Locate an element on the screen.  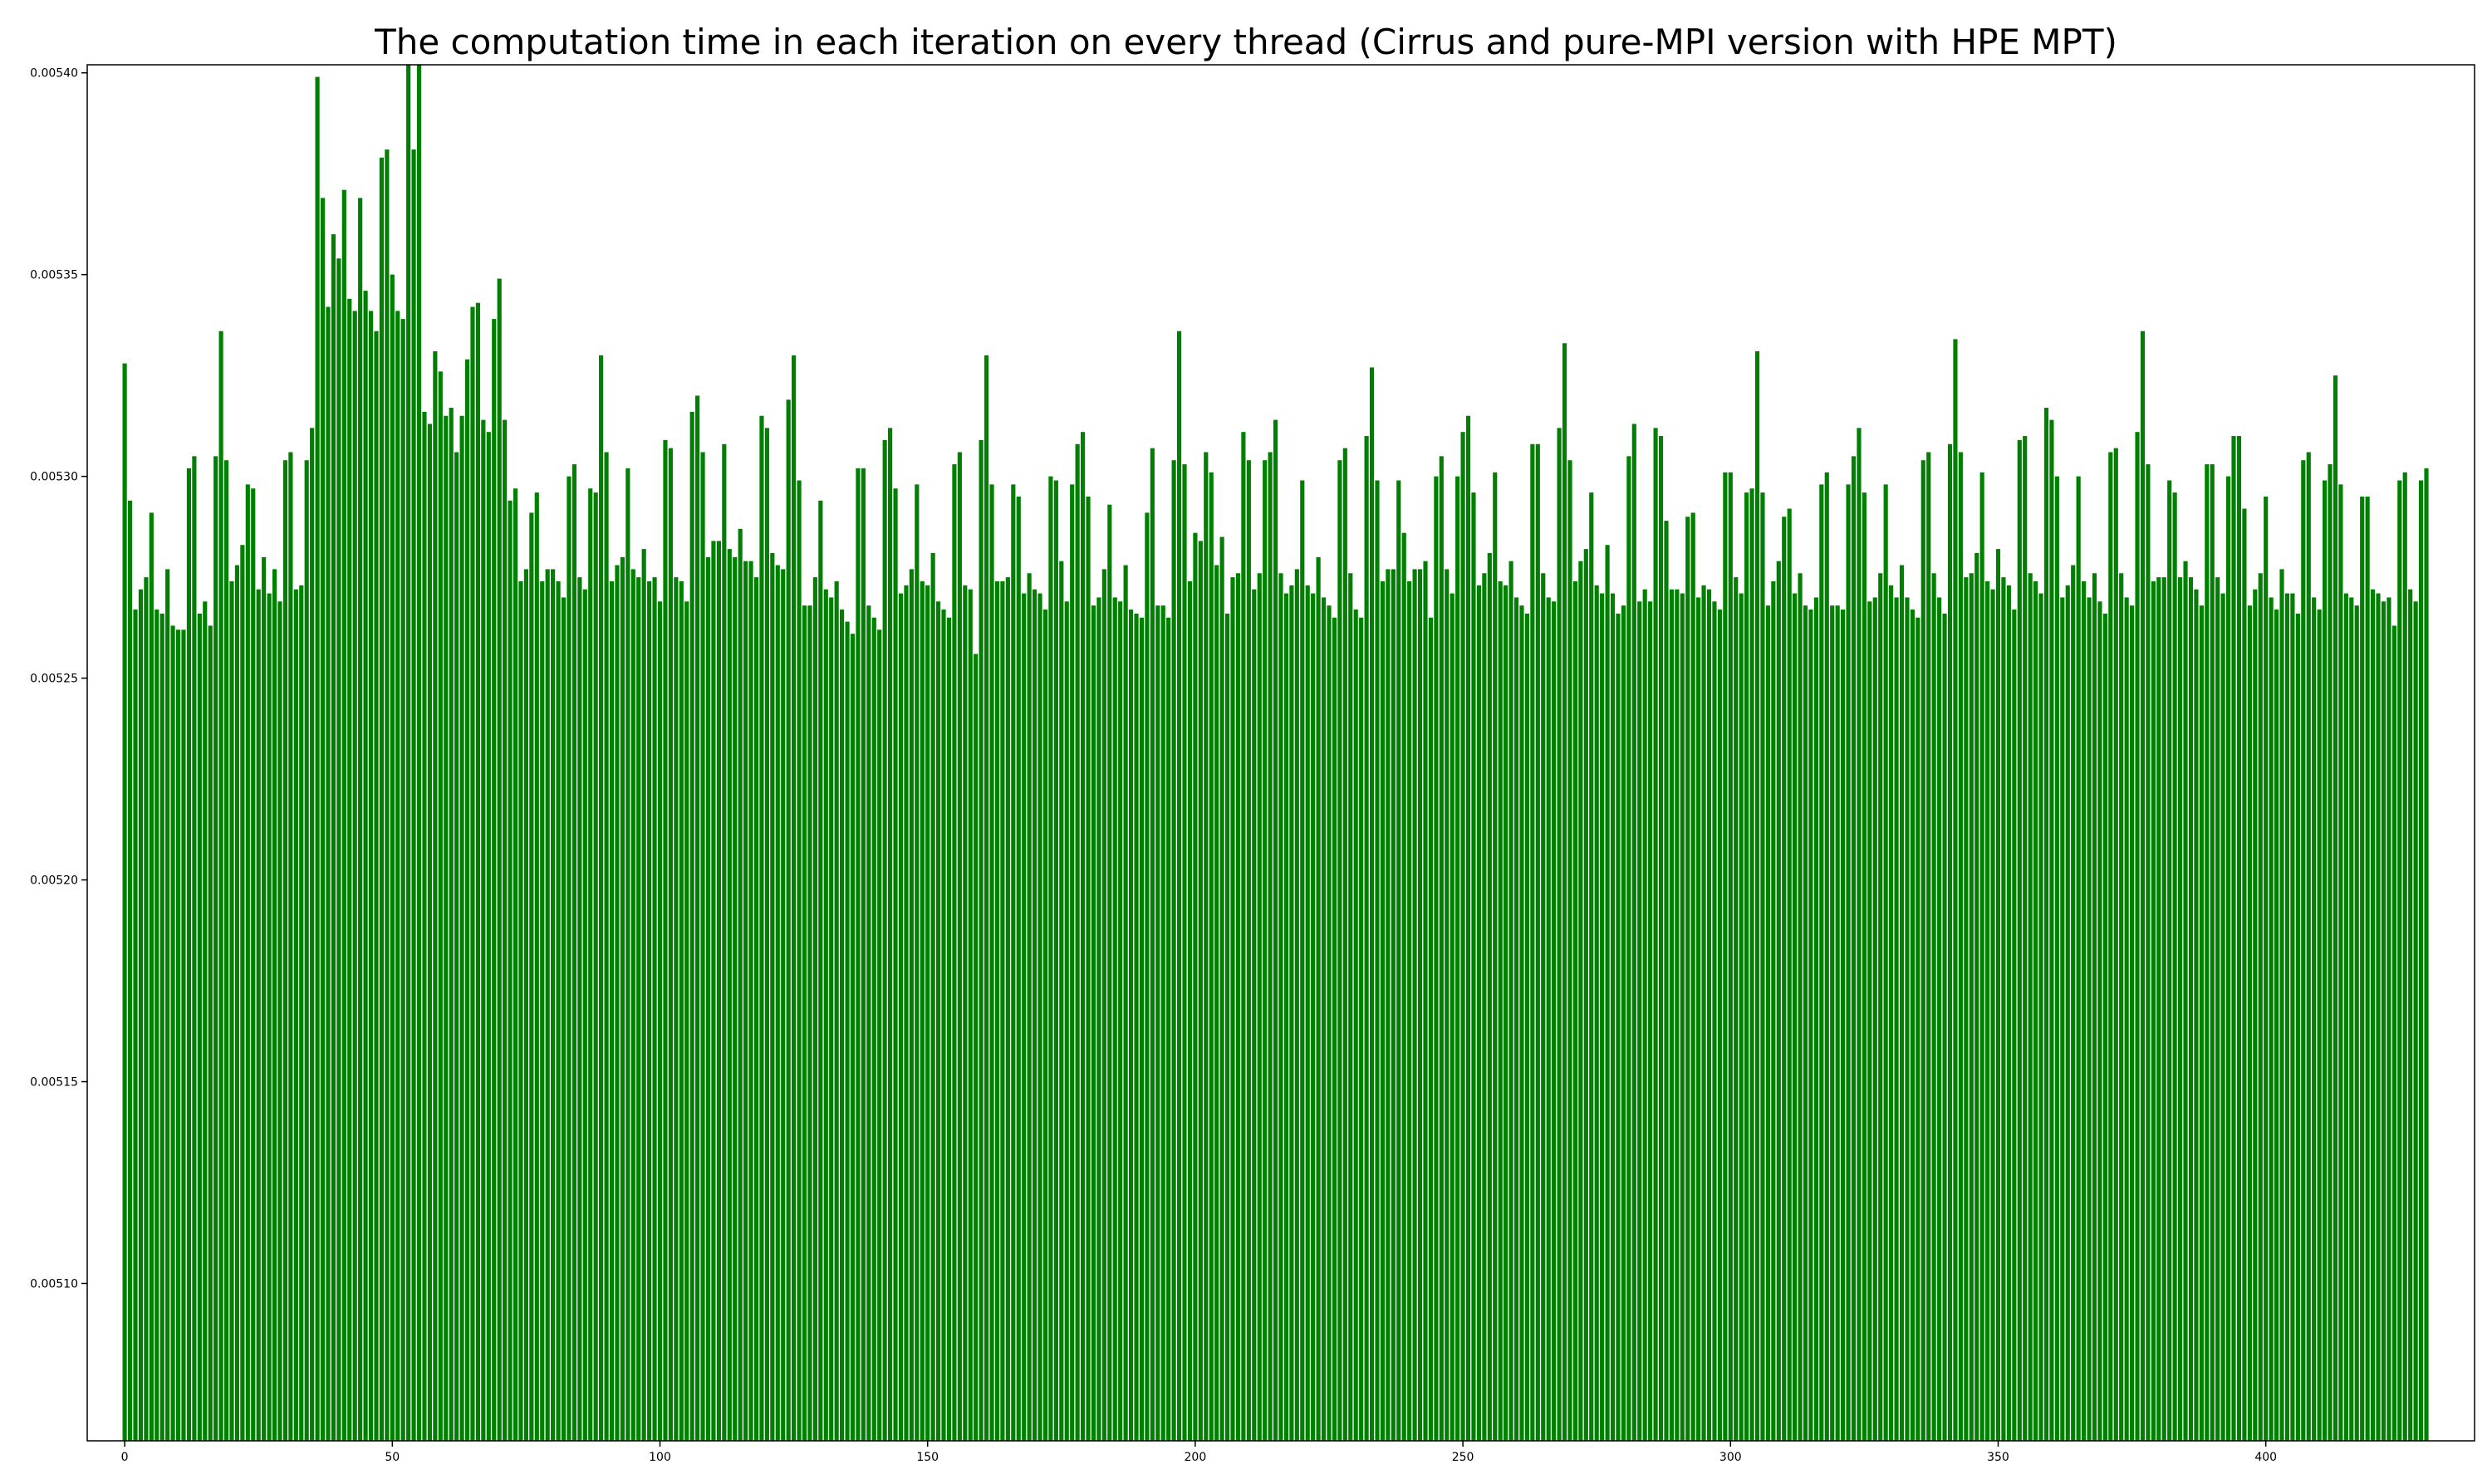
x-tick-label: 350 is located at coordinates (1998, 1457).